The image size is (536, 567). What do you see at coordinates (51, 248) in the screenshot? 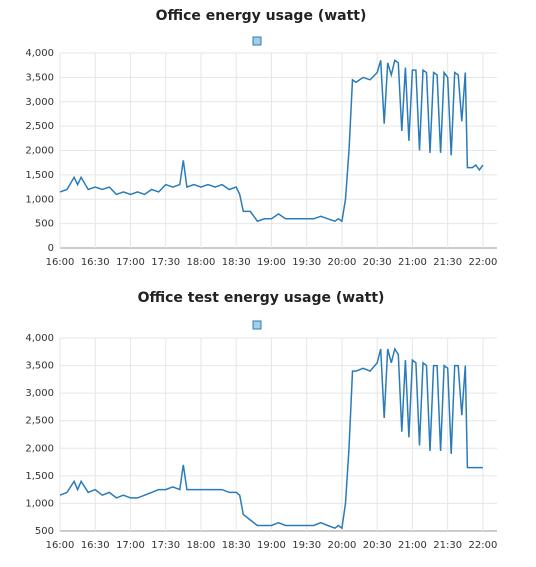
I see `y-tick-label: 0` at bounding box center [51, 248].